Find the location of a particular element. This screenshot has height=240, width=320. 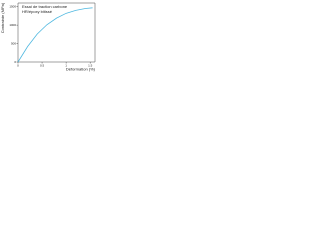

background is located at coordinates (50, 36).